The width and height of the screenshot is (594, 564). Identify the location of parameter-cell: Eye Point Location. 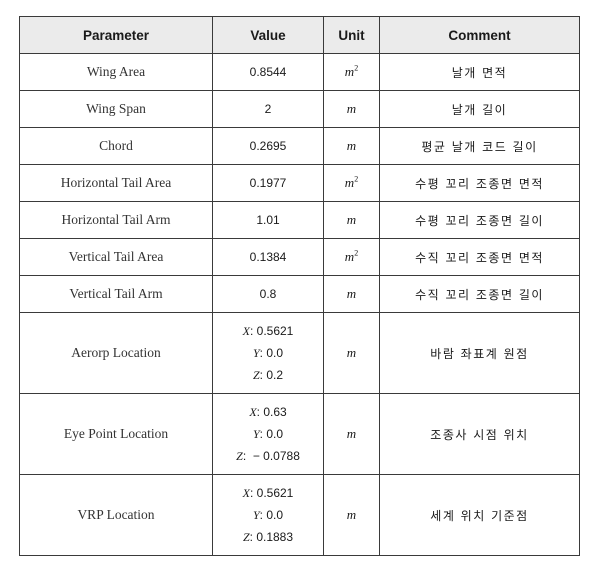
(116, 434).